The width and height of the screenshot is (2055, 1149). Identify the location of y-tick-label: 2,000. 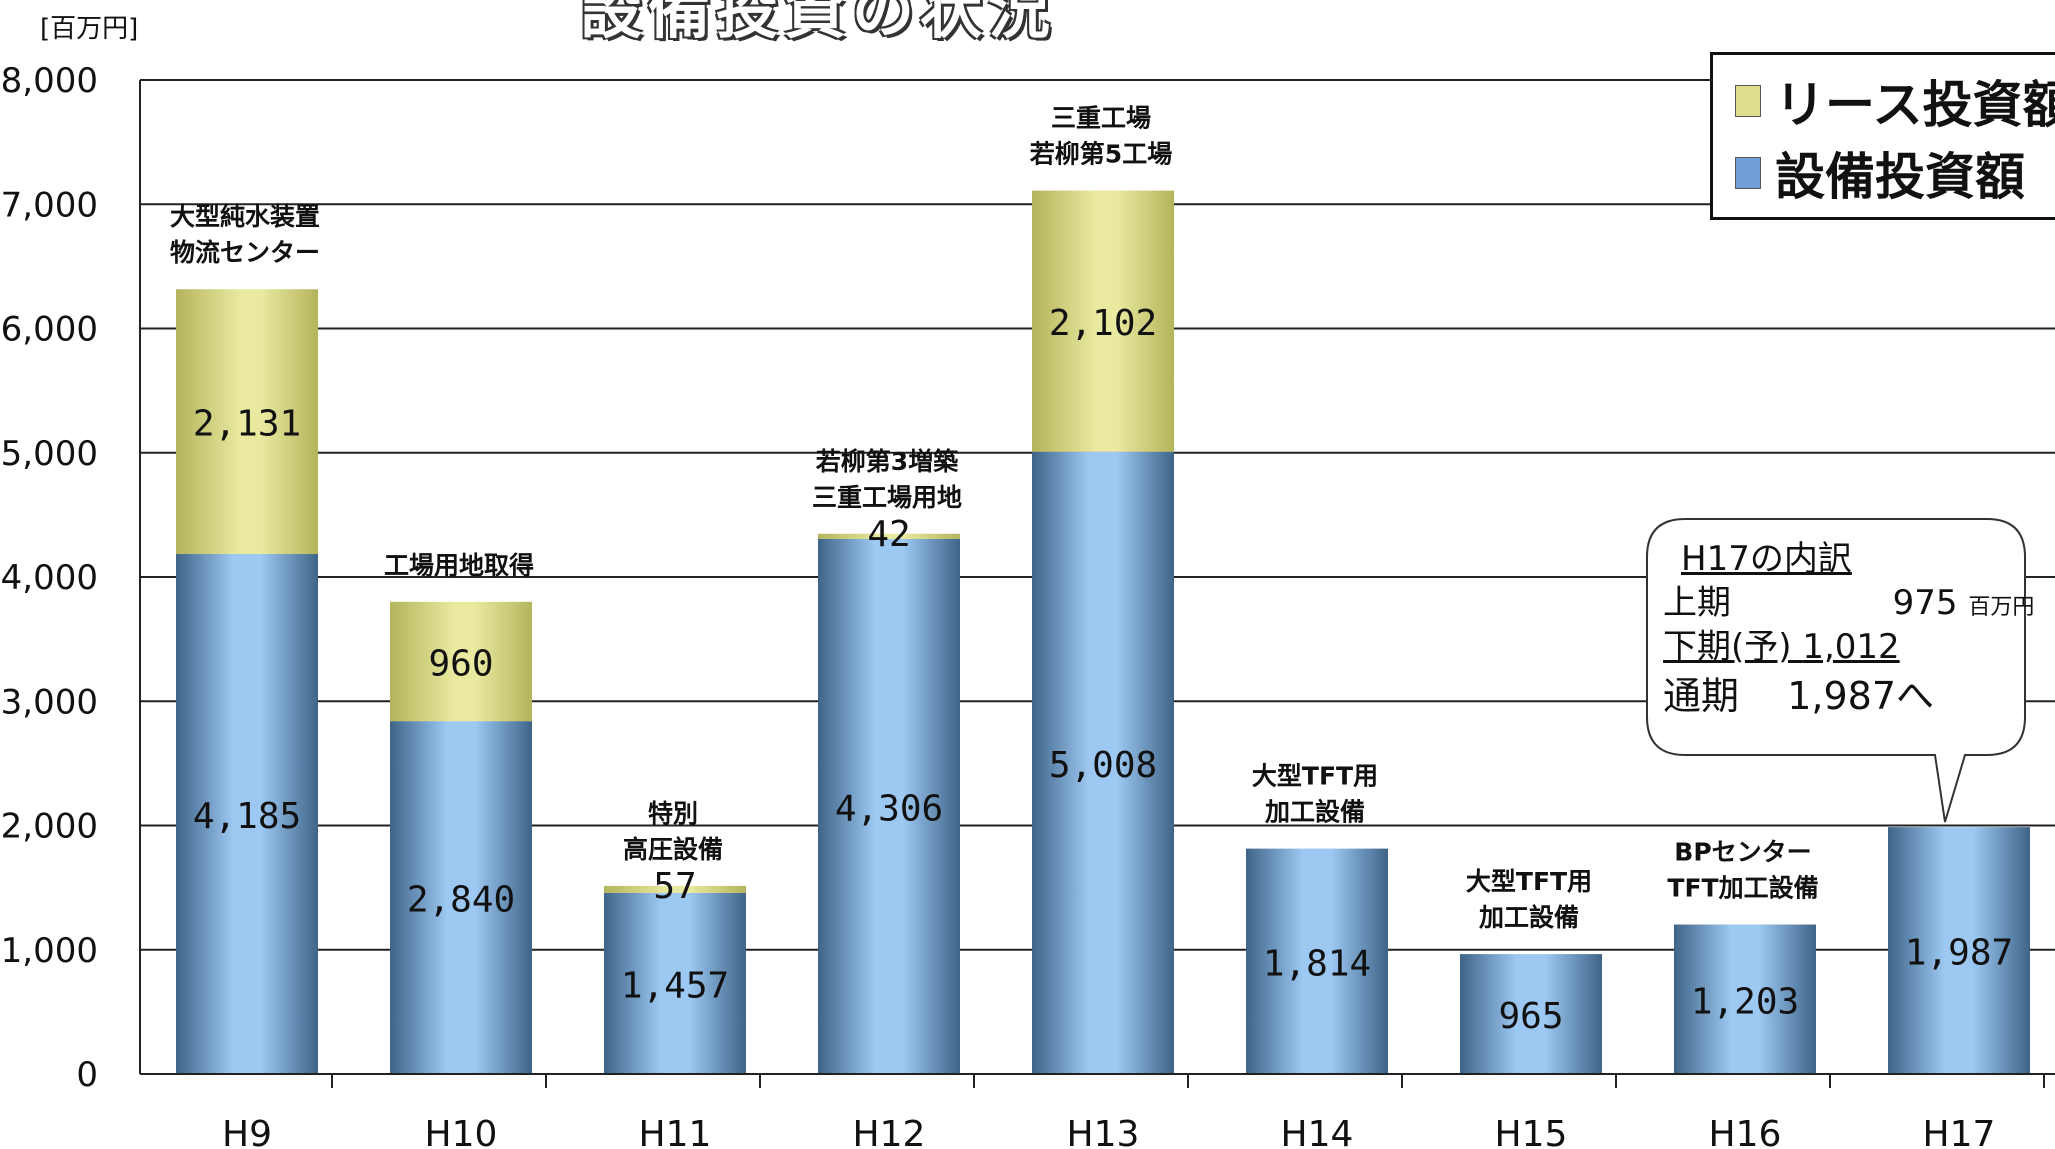
(49, 827).